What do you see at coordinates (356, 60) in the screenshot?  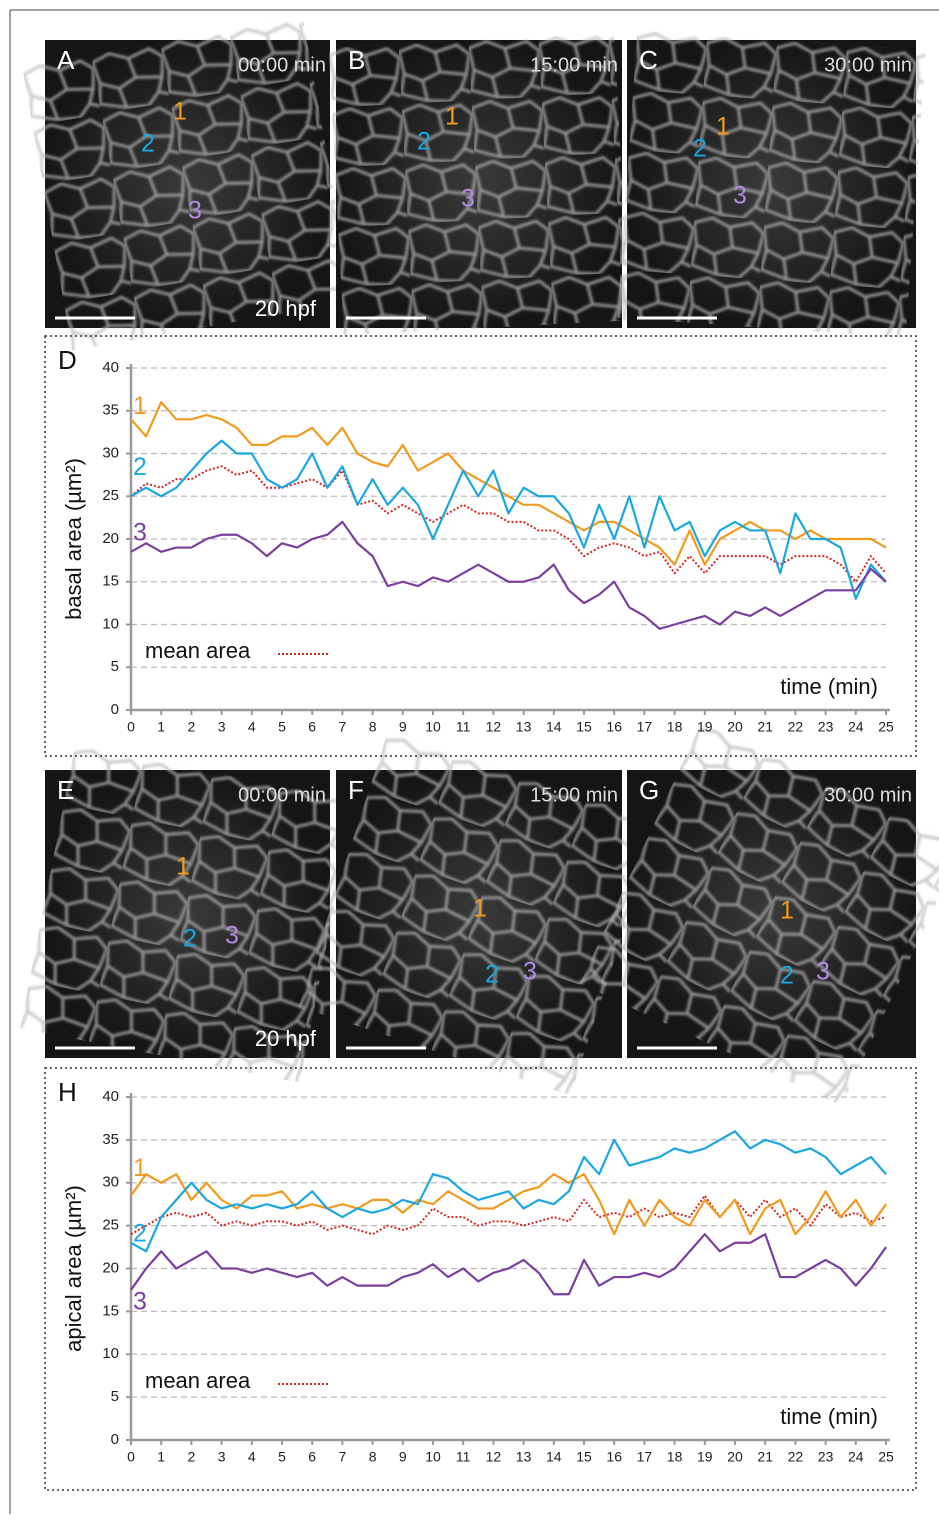 I see `panel-letter: B` at bounding box center [356, 60].